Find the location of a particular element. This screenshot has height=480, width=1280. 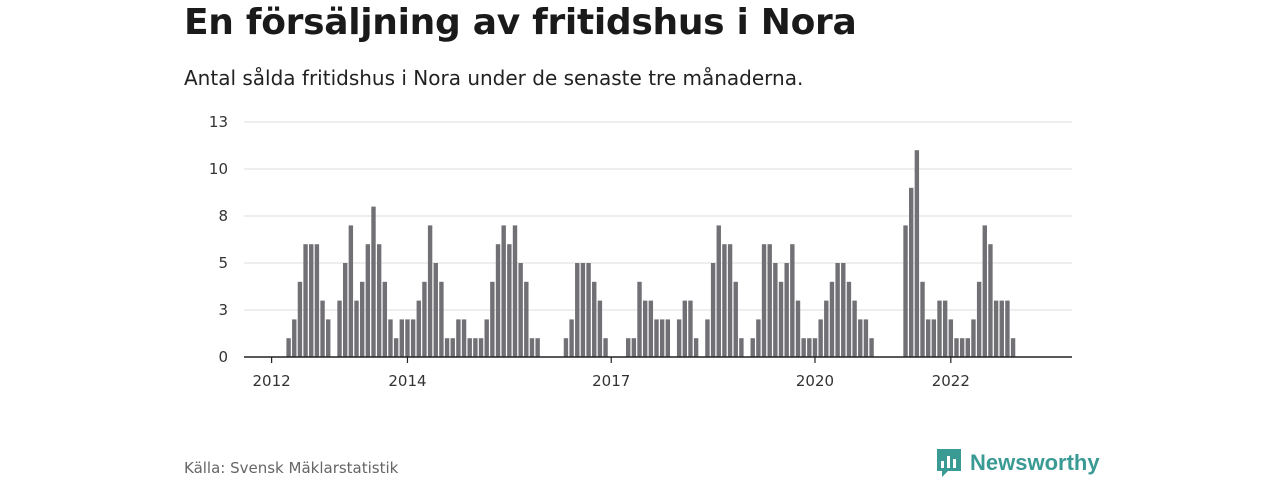

y-tick-label: 13 is located at coordinates (218, 122).